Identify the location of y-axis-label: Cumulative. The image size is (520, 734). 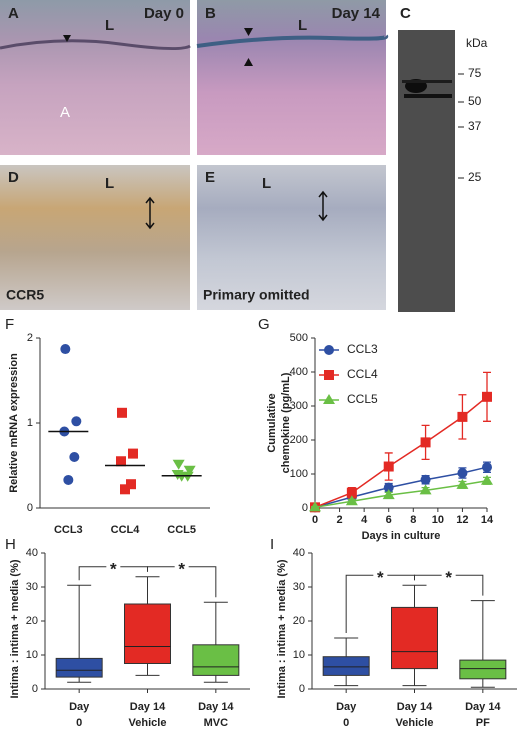
(272, 422).